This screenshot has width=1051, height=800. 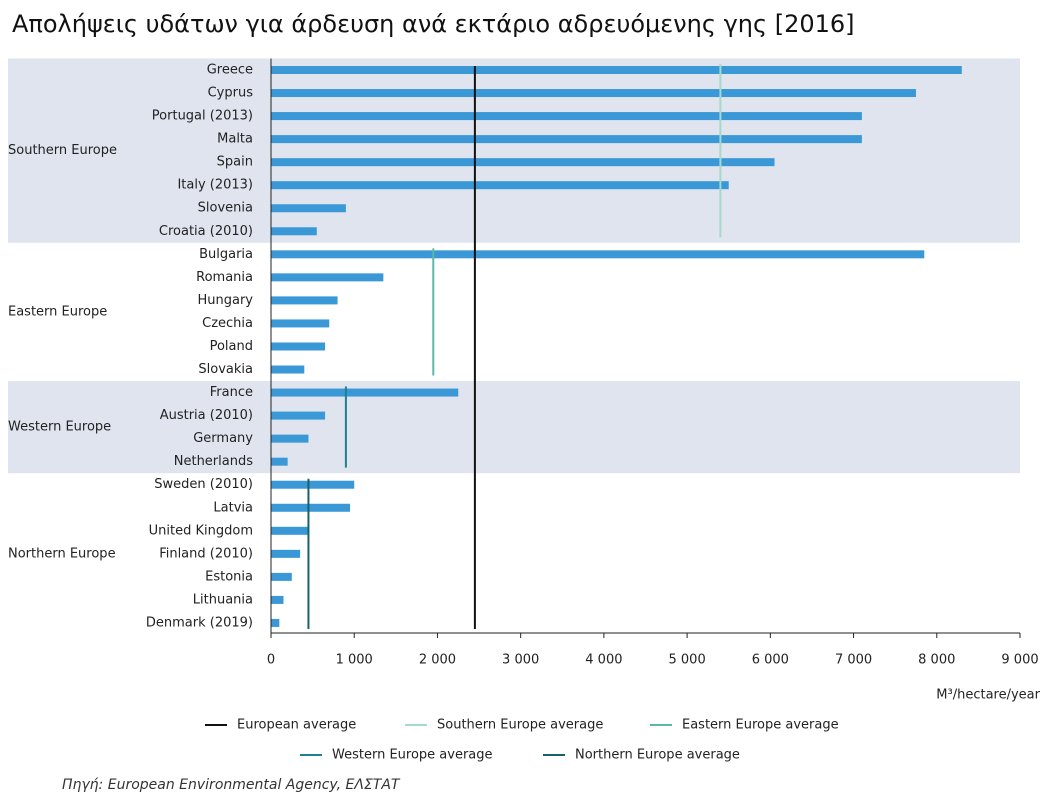 What do you see at coordinates (206, 415) in the screenshot?
I see `category-label: Austria (2010)` at bounding box center [206, 415].